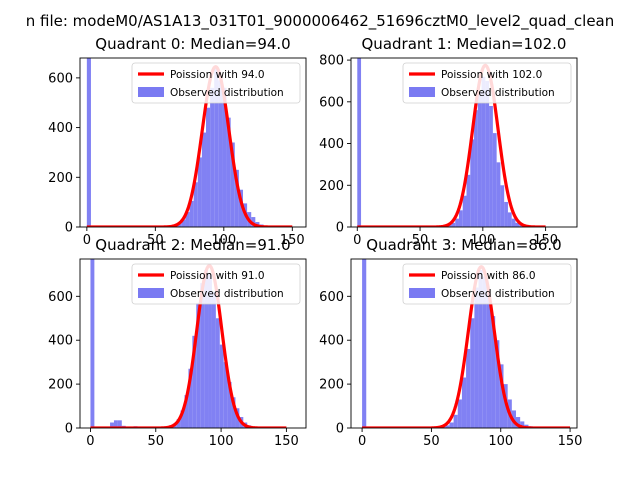 The image size is (640, 480). What do you see at coordinates (340, 228) in the screenshot?
I see `y-tick-label: 0` at bounding box center [340, 228].